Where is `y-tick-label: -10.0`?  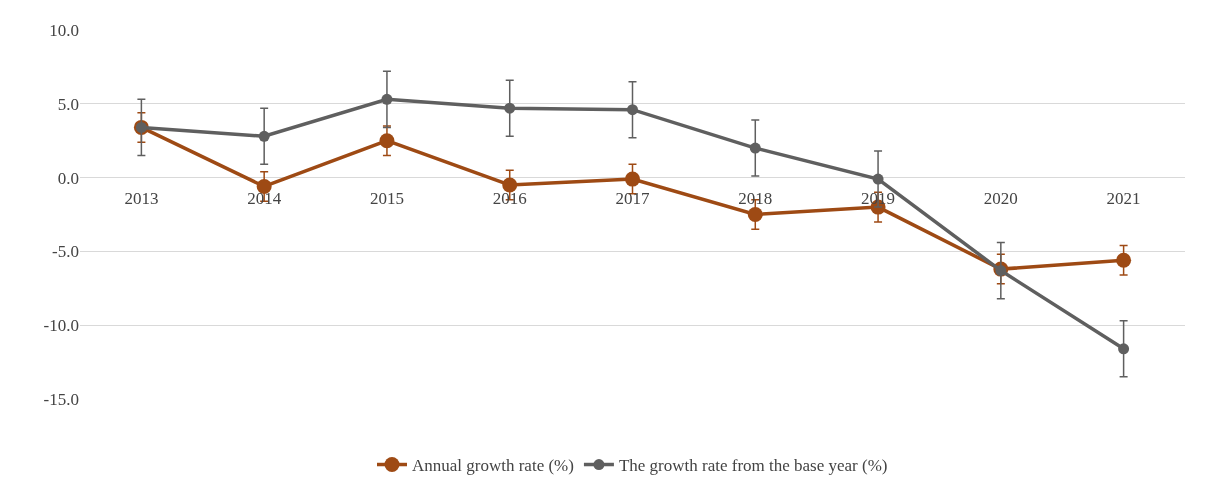 y-tick-label: -10.0 is located at coordinates (61, 326).